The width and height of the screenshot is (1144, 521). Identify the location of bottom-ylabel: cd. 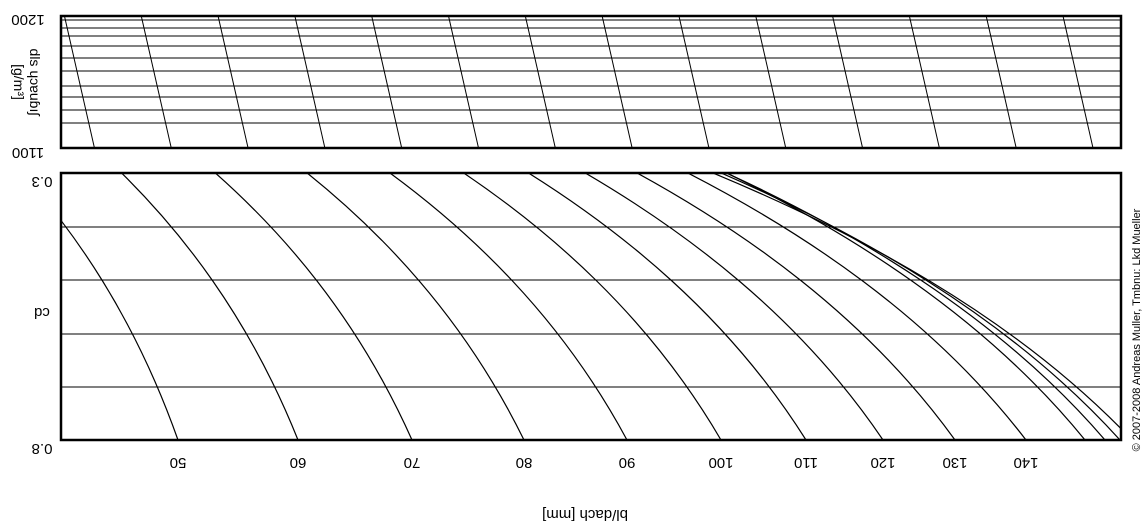
(42, 312).